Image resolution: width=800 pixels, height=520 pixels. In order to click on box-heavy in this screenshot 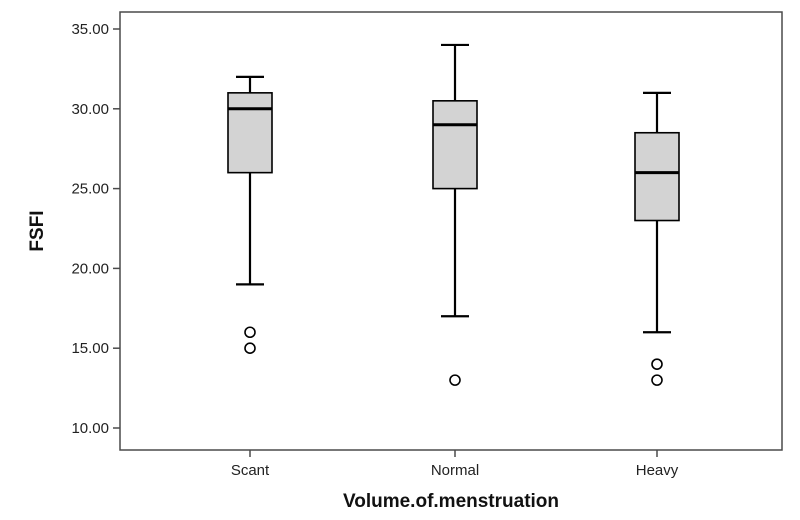, I will do `click(657, 238)`.